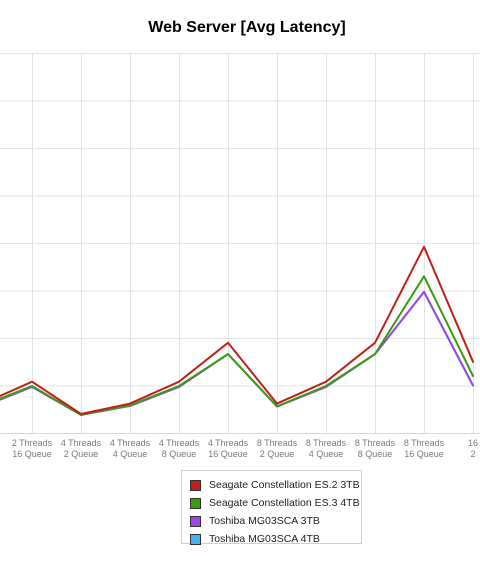  What do you see at coordinates (247, 27) in the screenshot?
I see `chart-title: Web Server [Avg Latency]` at bounding box center [247, 27].